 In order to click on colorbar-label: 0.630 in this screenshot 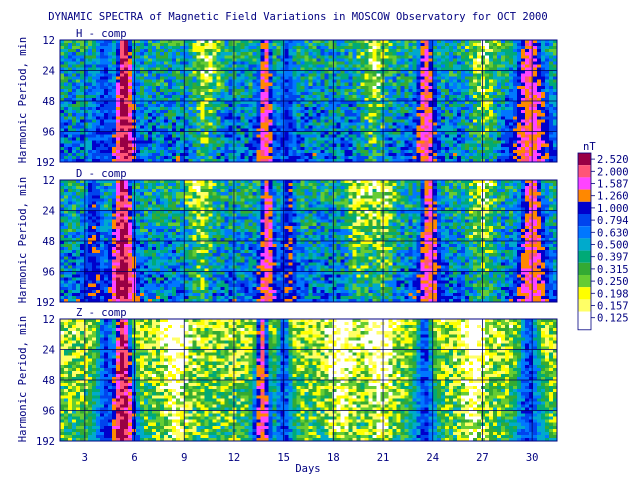, I will do `click(613, 233)`.